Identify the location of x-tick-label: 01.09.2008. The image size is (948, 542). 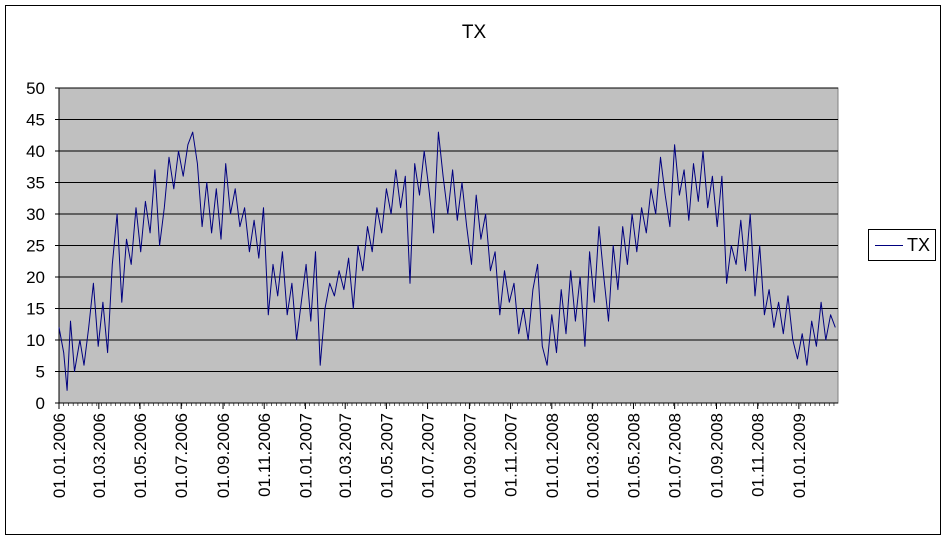
(716, 455).